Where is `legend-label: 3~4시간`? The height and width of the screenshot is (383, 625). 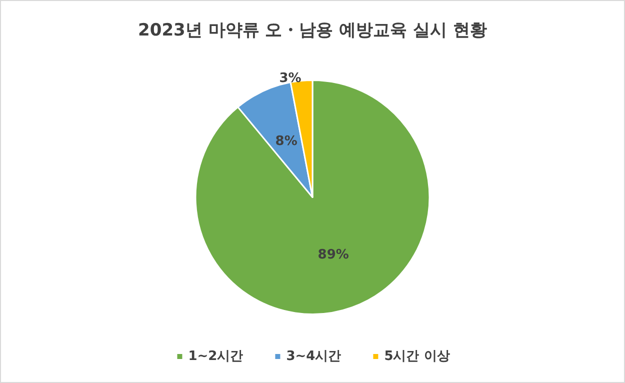 legend-label: 3~4시간 is located at coordinates (314, 356).